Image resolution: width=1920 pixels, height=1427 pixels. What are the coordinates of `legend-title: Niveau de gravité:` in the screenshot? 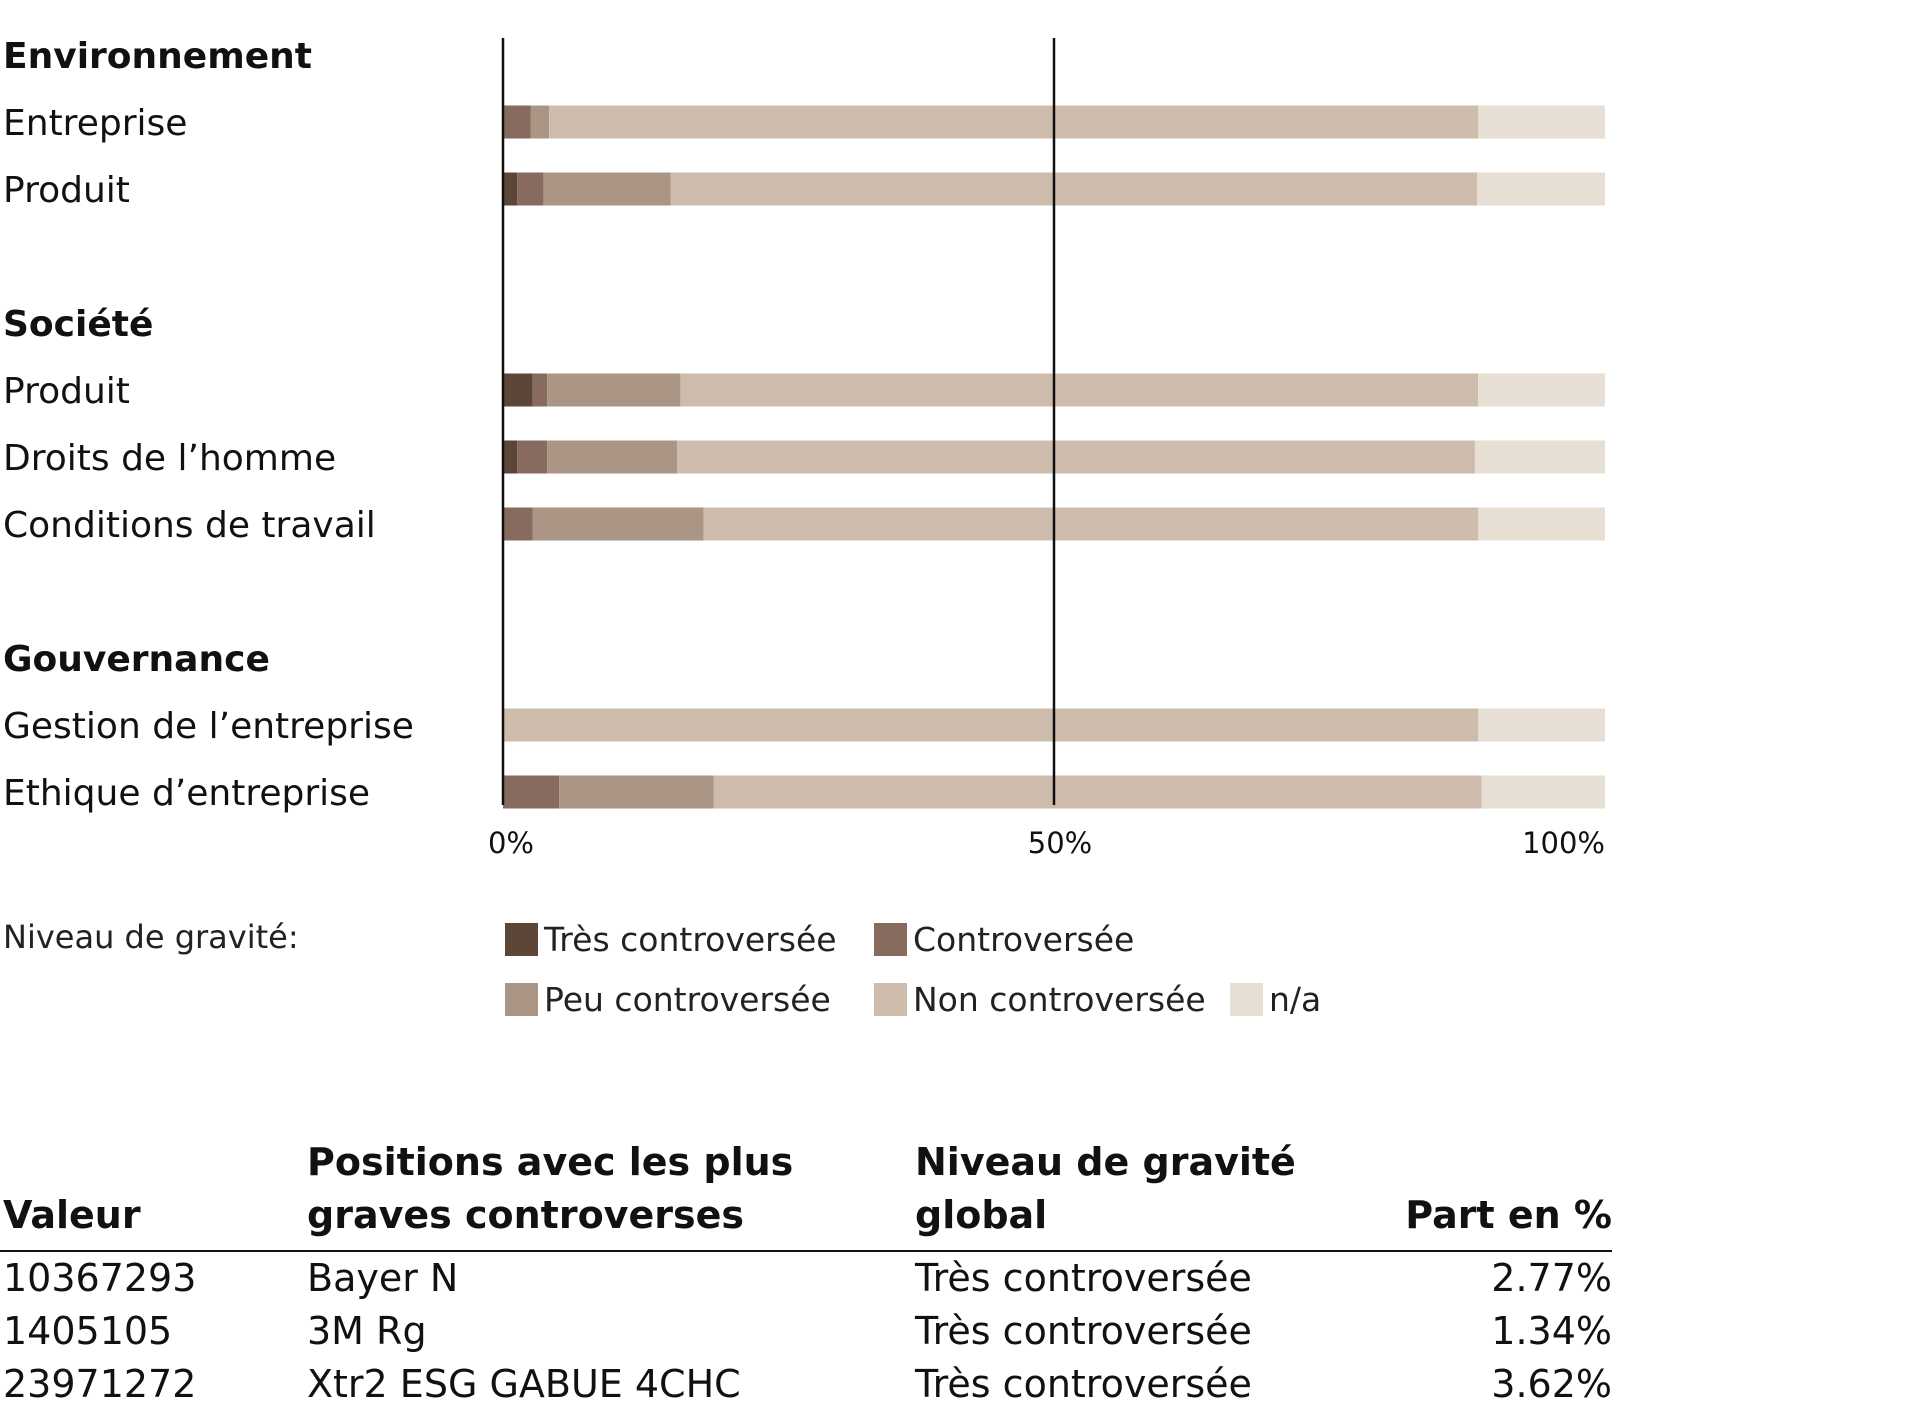 It's located at (151, 937).